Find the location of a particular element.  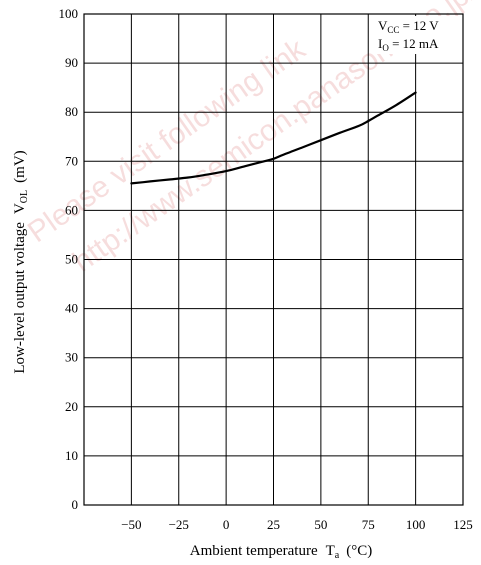

y-tick-label: 70 is located at coordinates (71, 160).